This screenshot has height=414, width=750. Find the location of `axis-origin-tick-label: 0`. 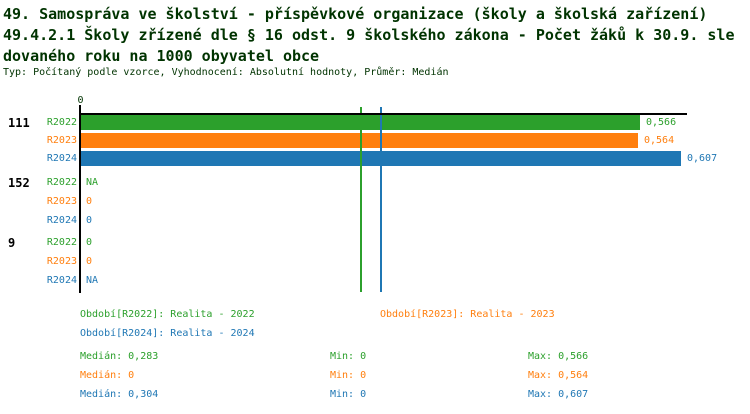

axis-origin-tick-label: 0 is located at coordinates (80, 100).